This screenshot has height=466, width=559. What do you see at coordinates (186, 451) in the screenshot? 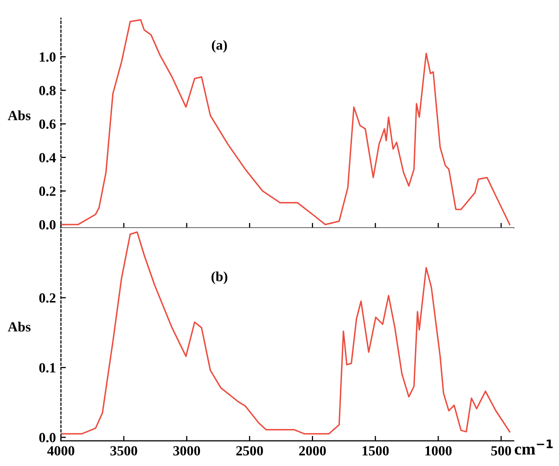
I see `x-tick-label: 3000` at bounding box center [186, 451].